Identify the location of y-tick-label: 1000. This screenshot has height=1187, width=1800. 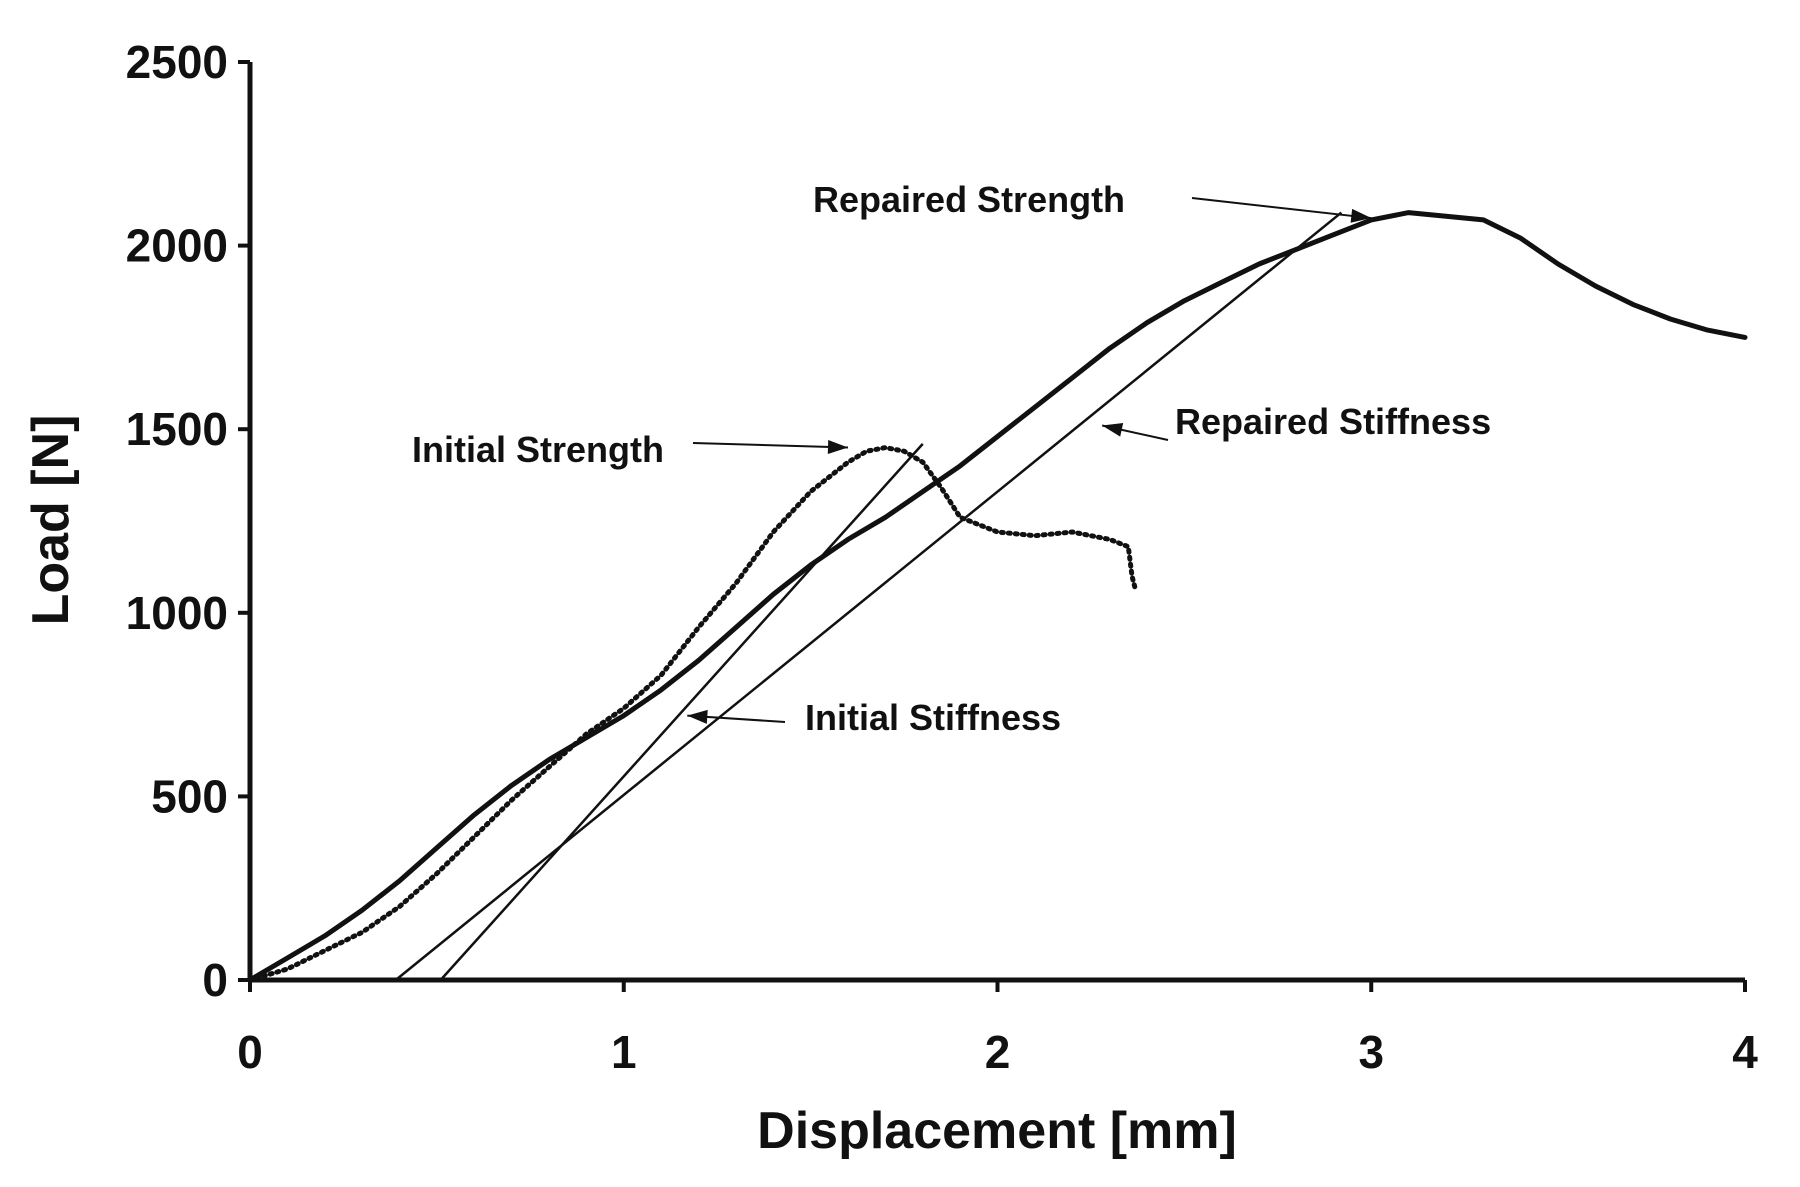
(177, 613).